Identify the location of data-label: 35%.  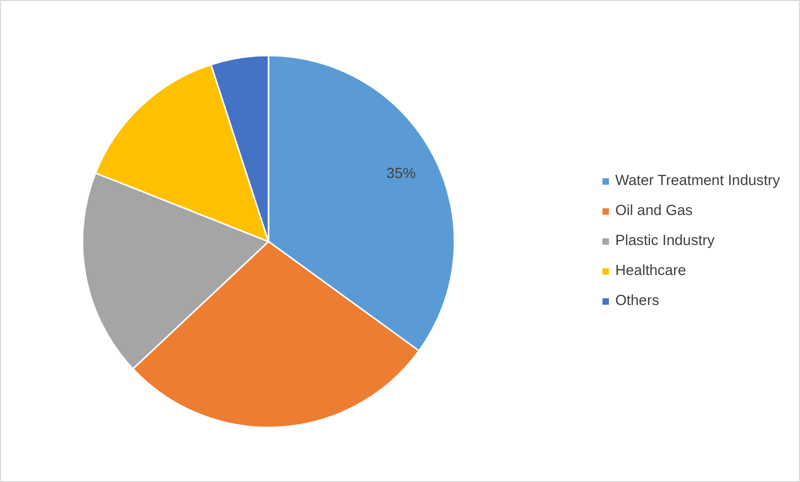
(401, 174).